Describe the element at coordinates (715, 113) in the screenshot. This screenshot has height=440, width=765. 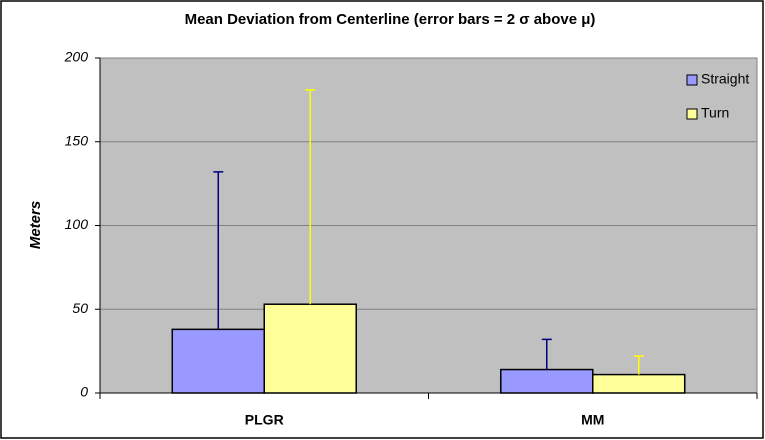
I see `legend-label: Turn` at that location.